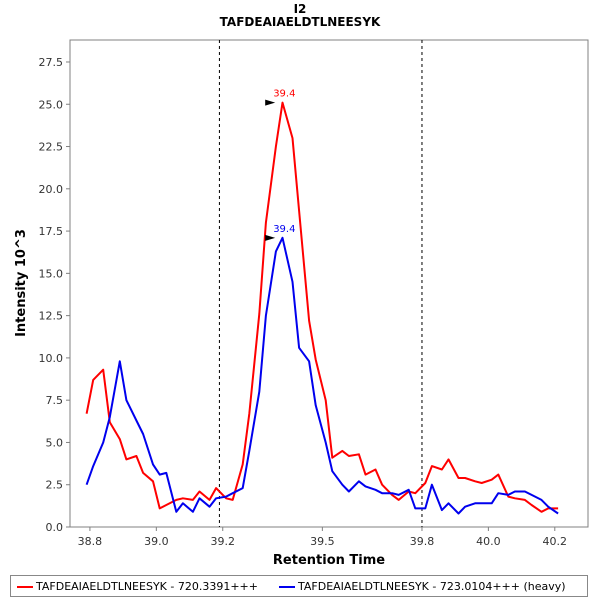  Describe the element at coordinates (51, 62) in the screenshot. I see `y-tick-label: 27.5` at that location.